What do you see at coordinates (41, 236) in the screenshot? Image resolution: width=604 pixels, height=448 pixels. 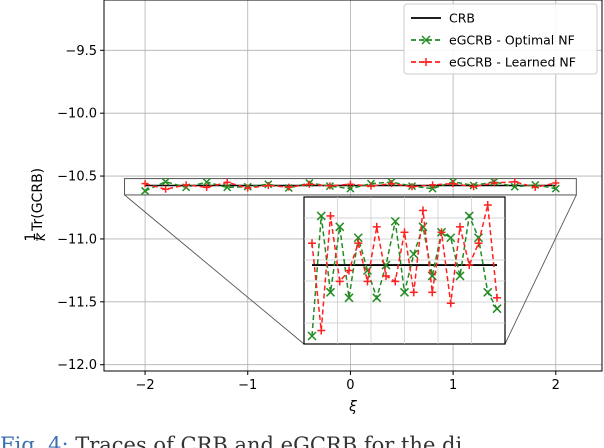 I see `y-label-denominator: k` at bounding box center [41, 236].